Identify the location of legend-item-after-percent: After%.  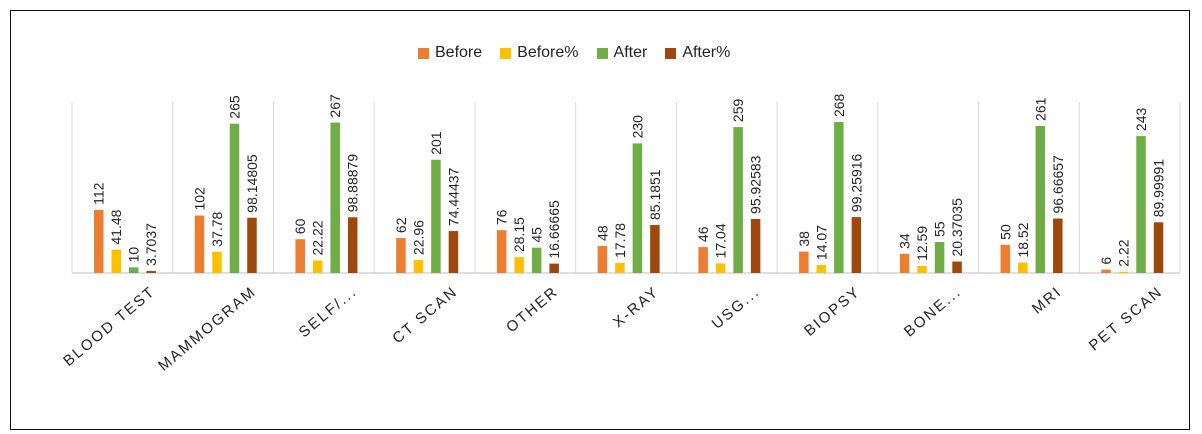
(697, 53).